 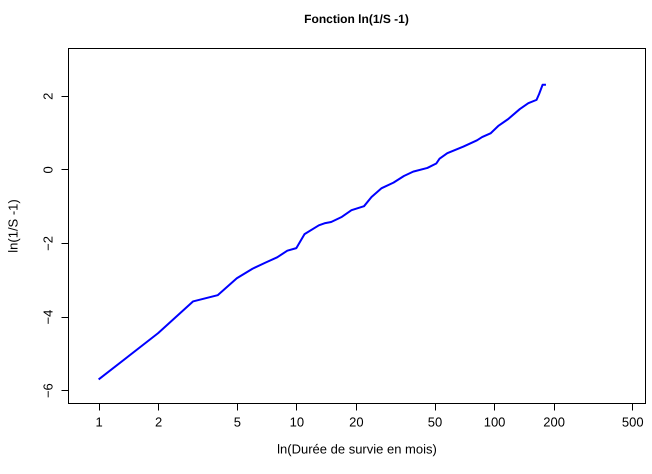 I want to click on y-tick-label: −2, so click(x=48, y=243).